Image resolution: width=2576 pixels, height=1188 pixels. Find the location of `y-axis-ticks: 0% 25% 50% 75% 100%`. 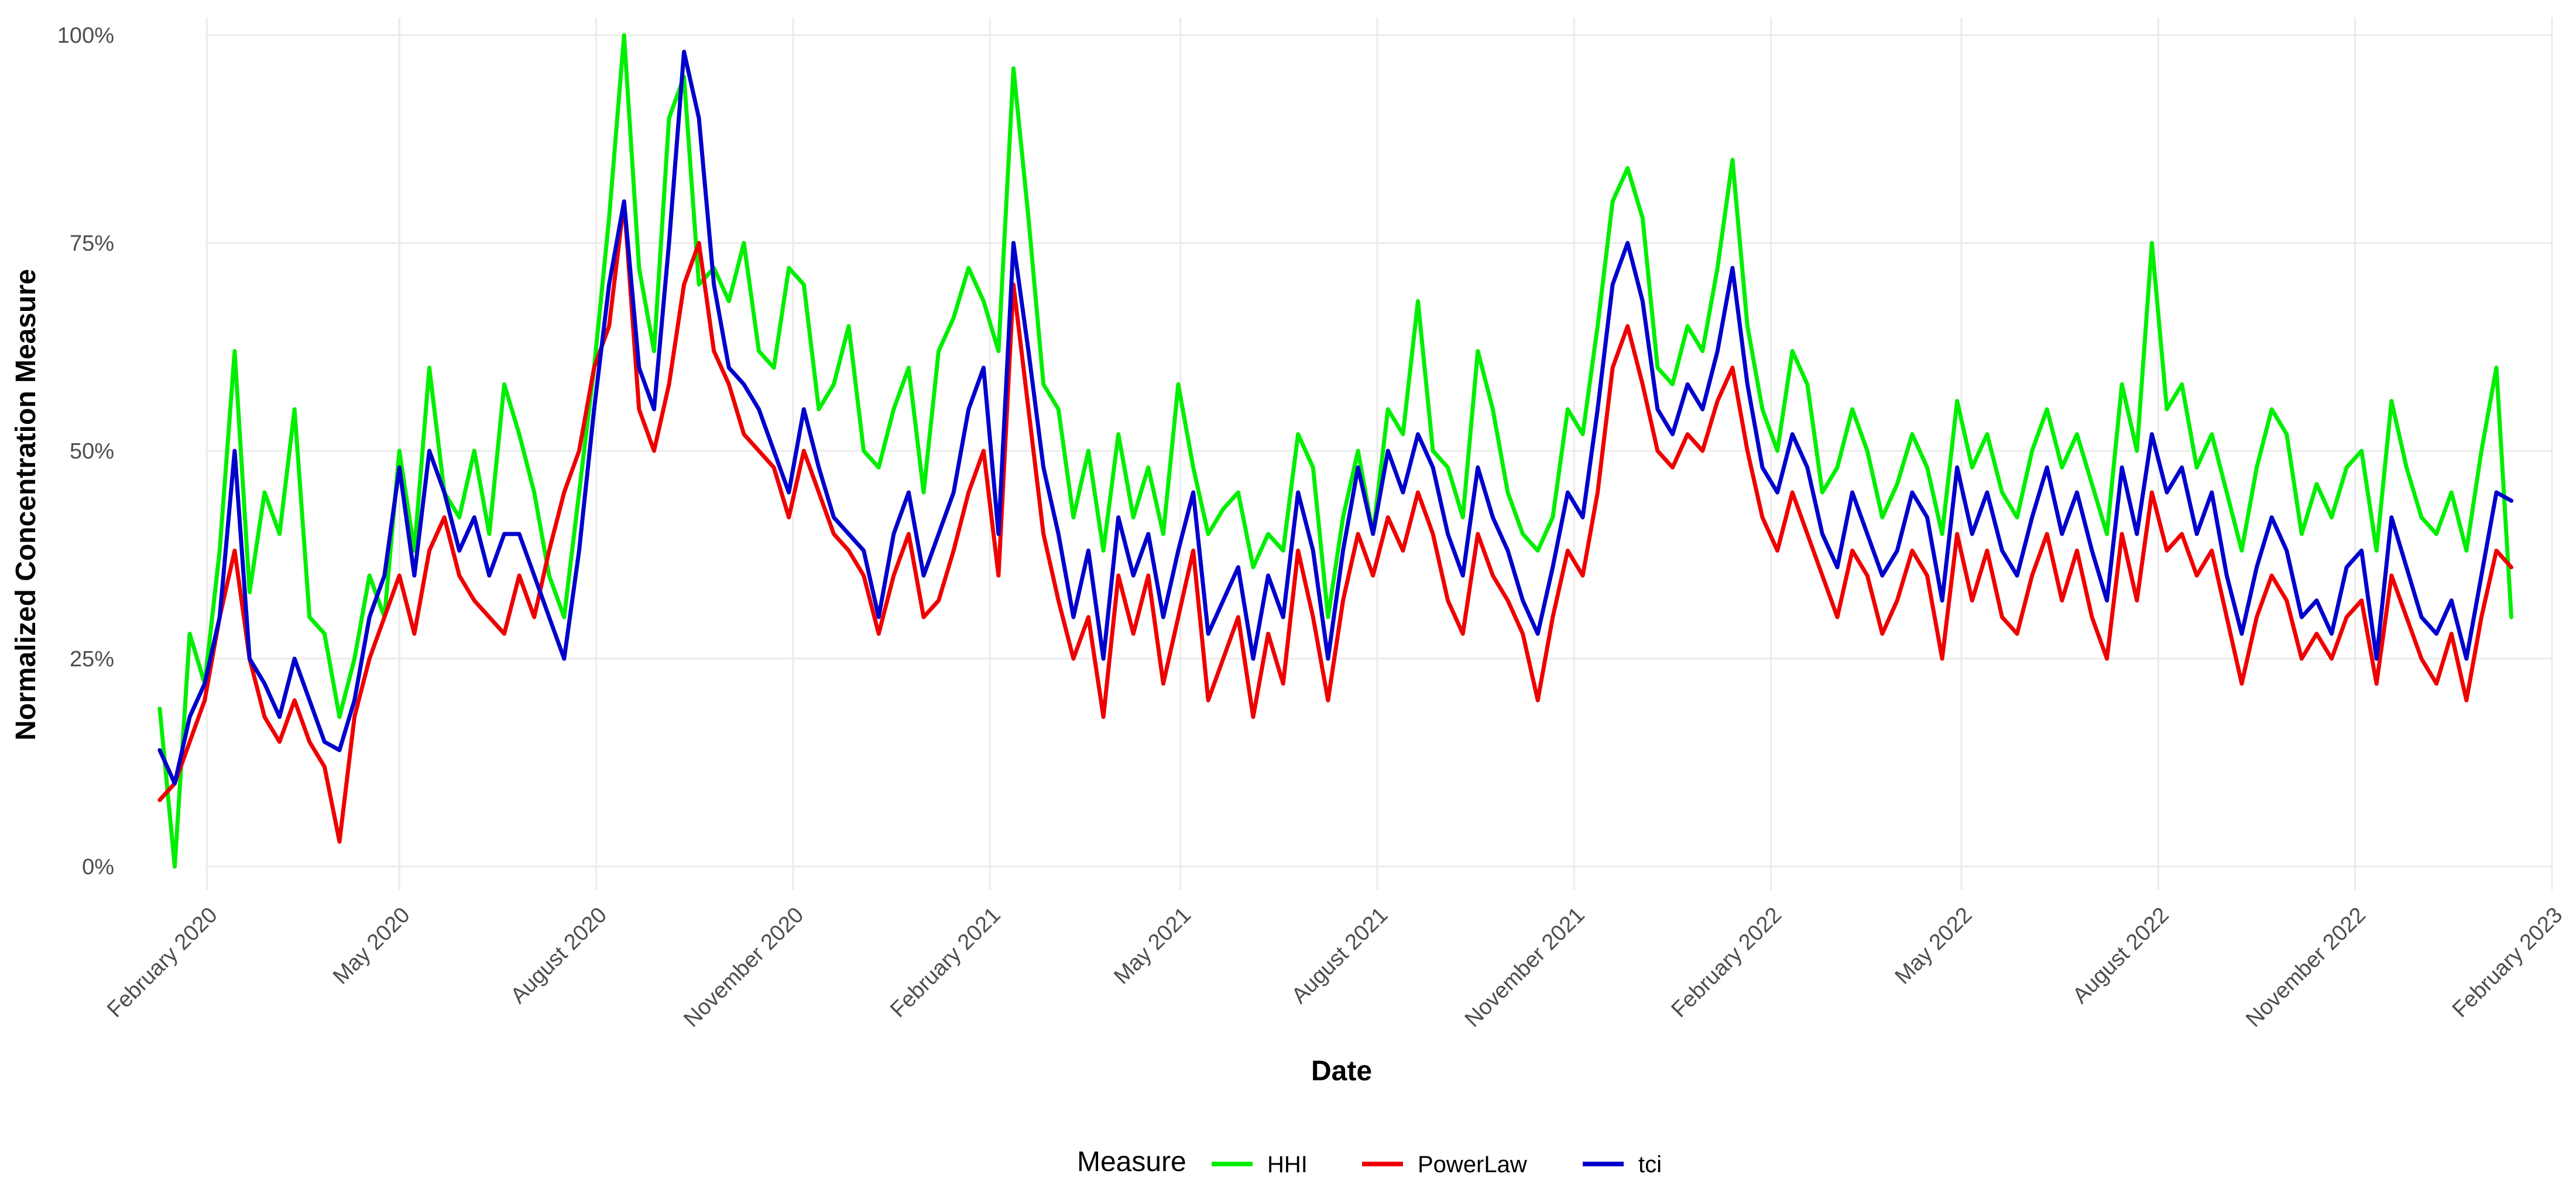

y-axis-ticks: 0% 25% 50% 75% 100% is located at coordinates (86, 451).